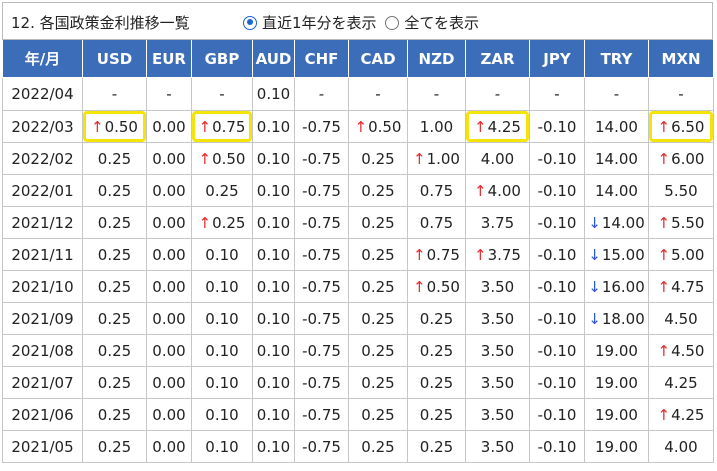  I want to click on month-cell: 2022/04, so click(42, 94).